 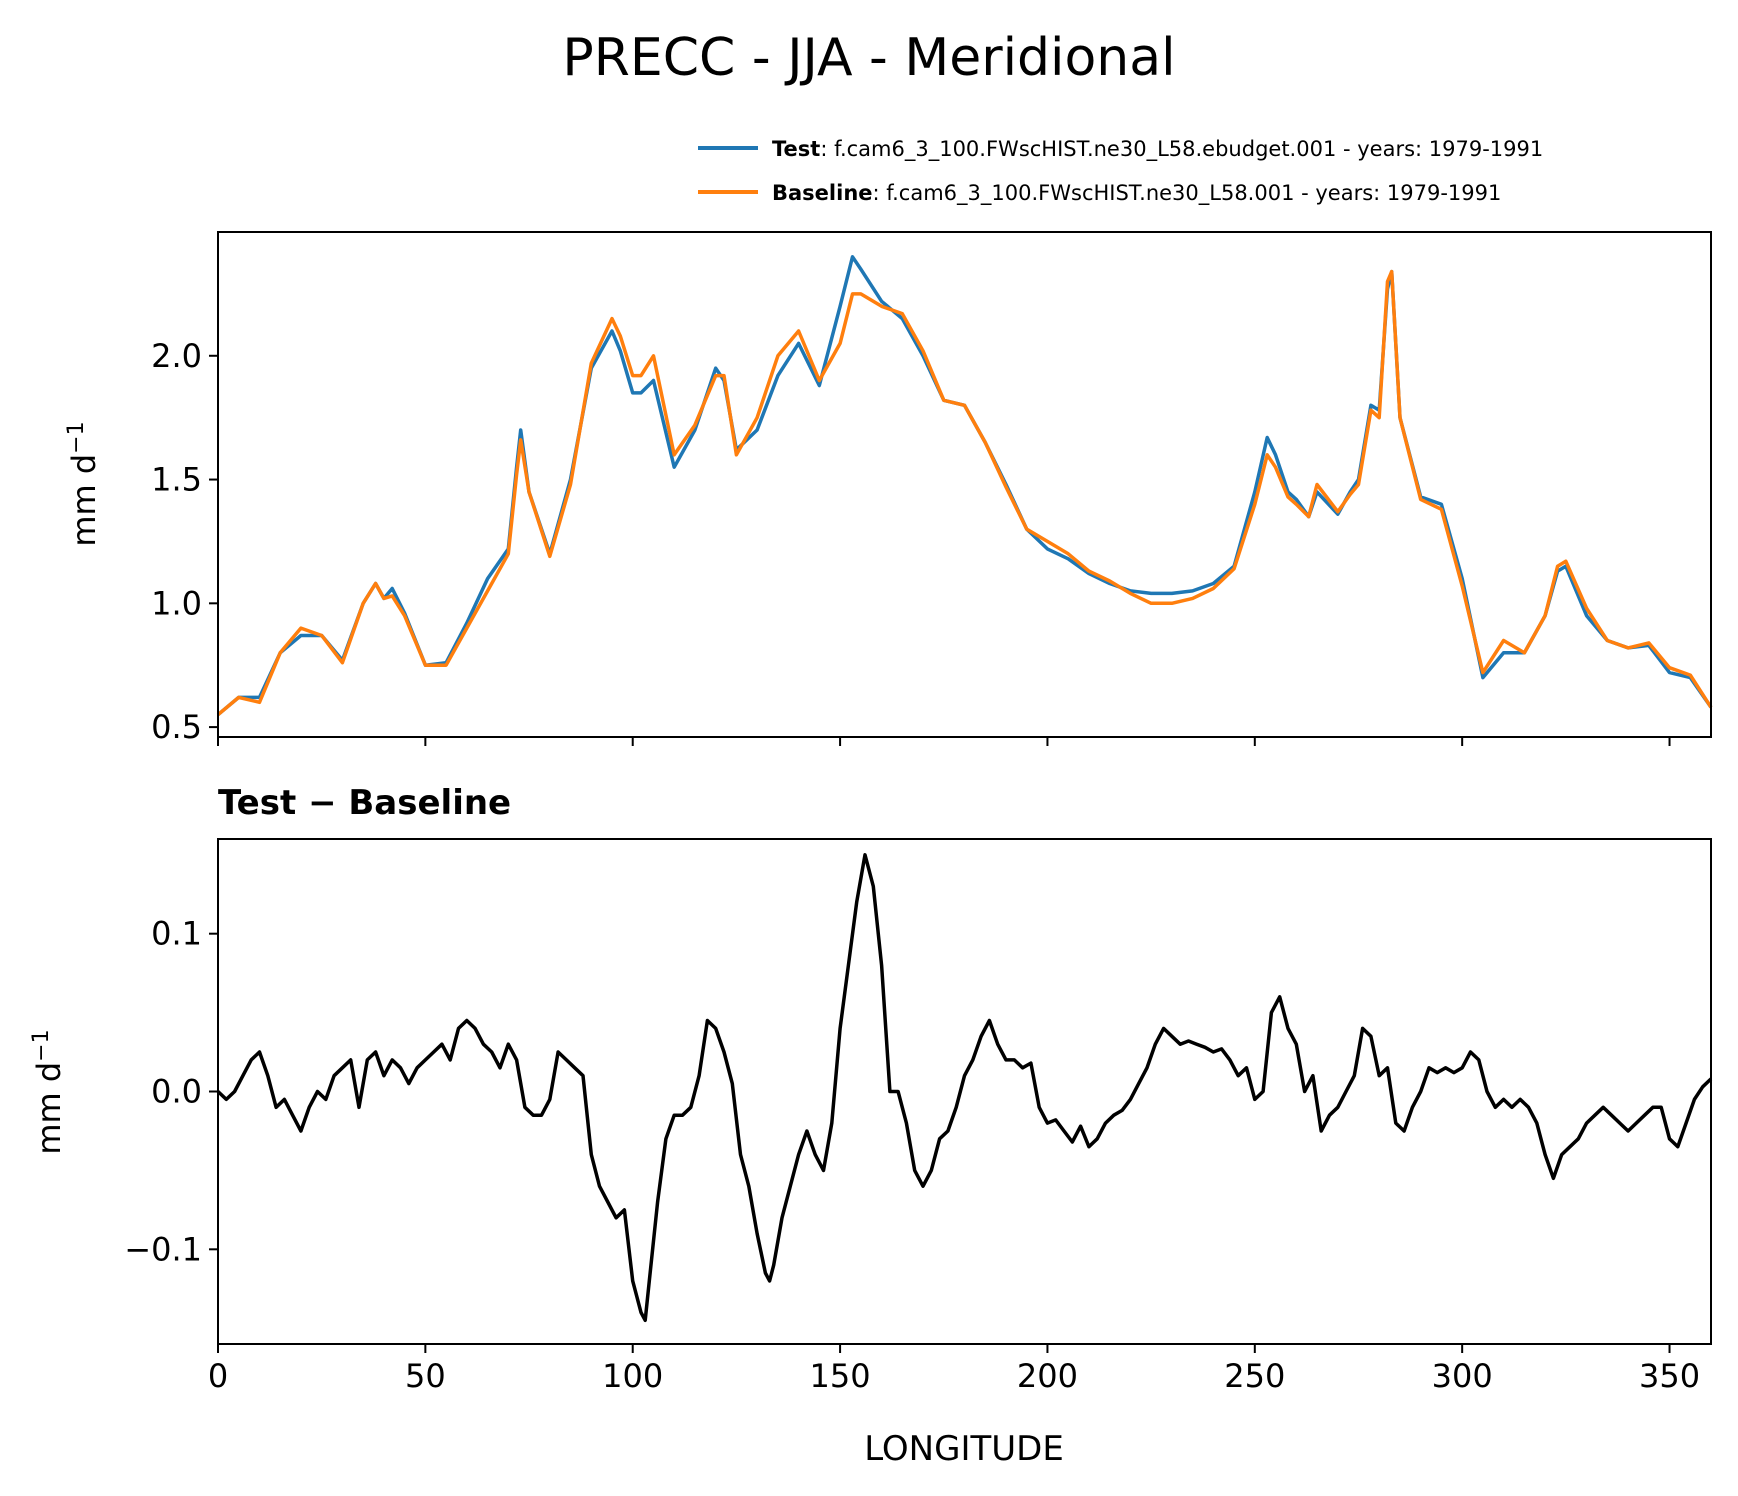 What do you see at coordinates (954, 1369) in the screenshot?
I see `bottom-x-ticks: 0 50 100 150 200 250 300 350` at bounding box center [954, 1369].